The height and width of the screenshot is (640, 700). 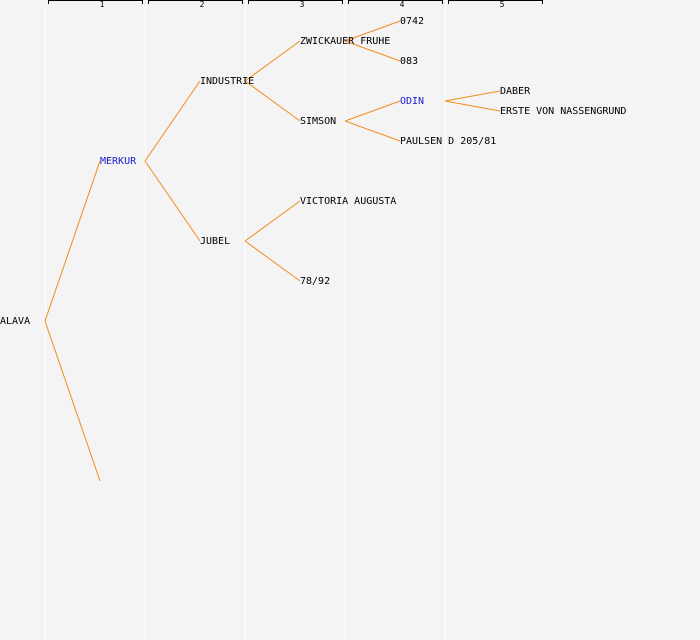 I want to click on node-jubel: JUBEL, so click(x=215, y=241).